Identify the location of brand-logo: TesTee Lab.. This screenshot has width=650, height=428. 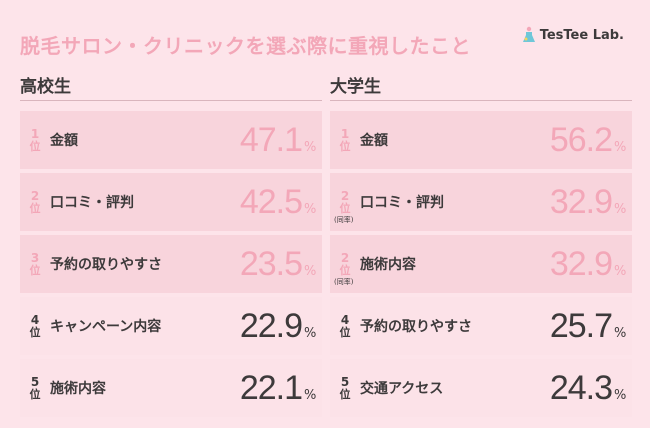
(573, 35).